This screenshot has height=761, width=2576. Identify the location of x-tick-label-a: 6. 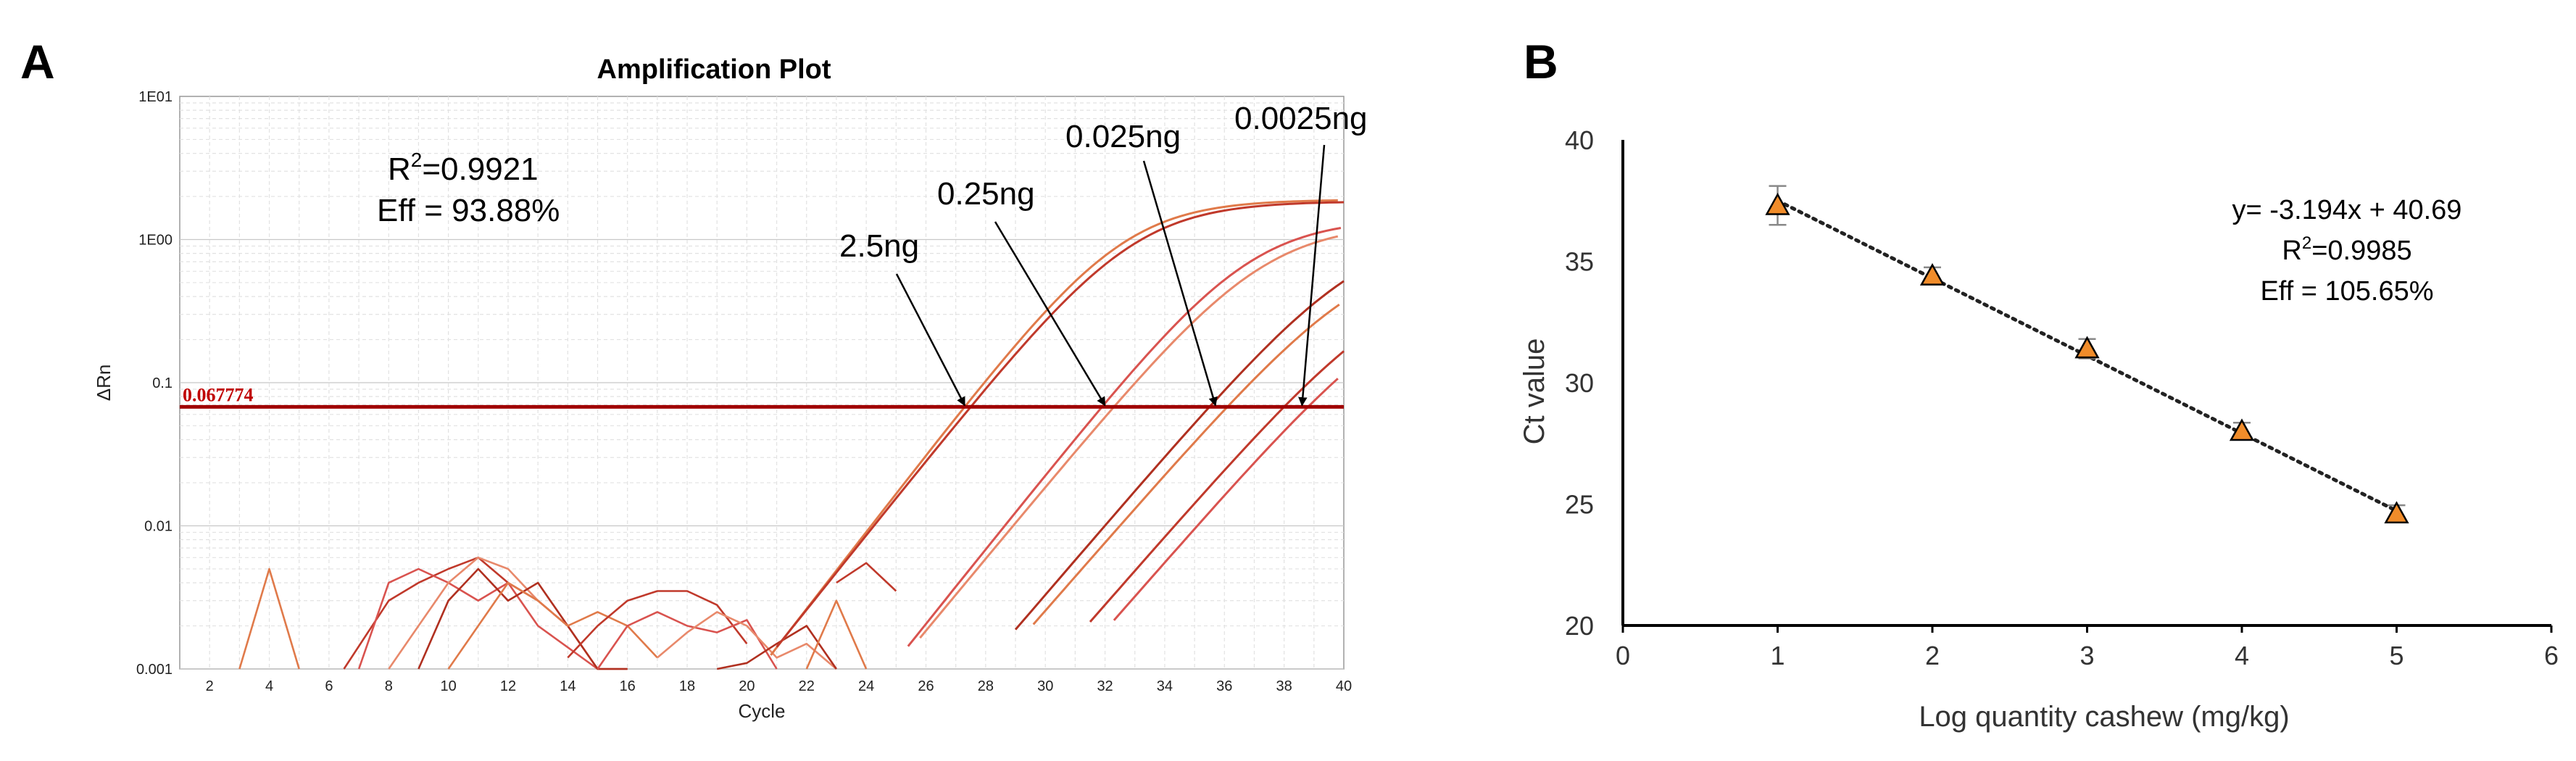
(329, 686).